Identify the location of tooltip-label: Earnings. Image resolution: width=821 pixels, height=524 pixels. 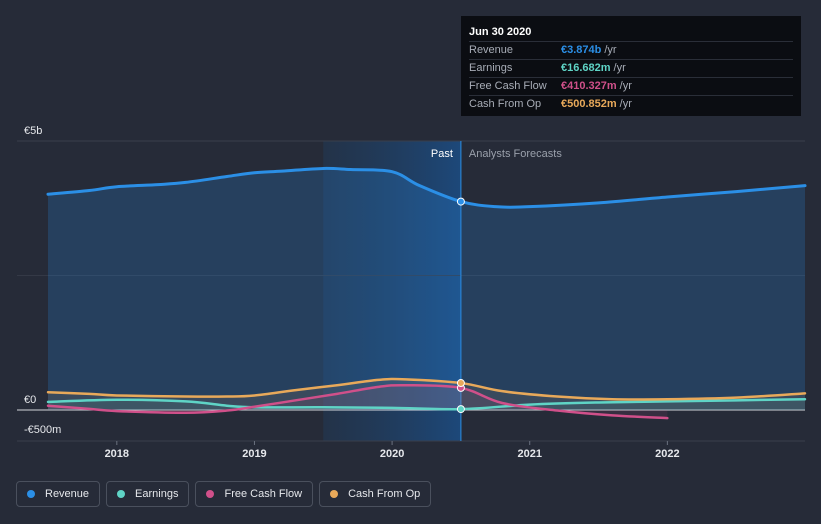
(491, 68).